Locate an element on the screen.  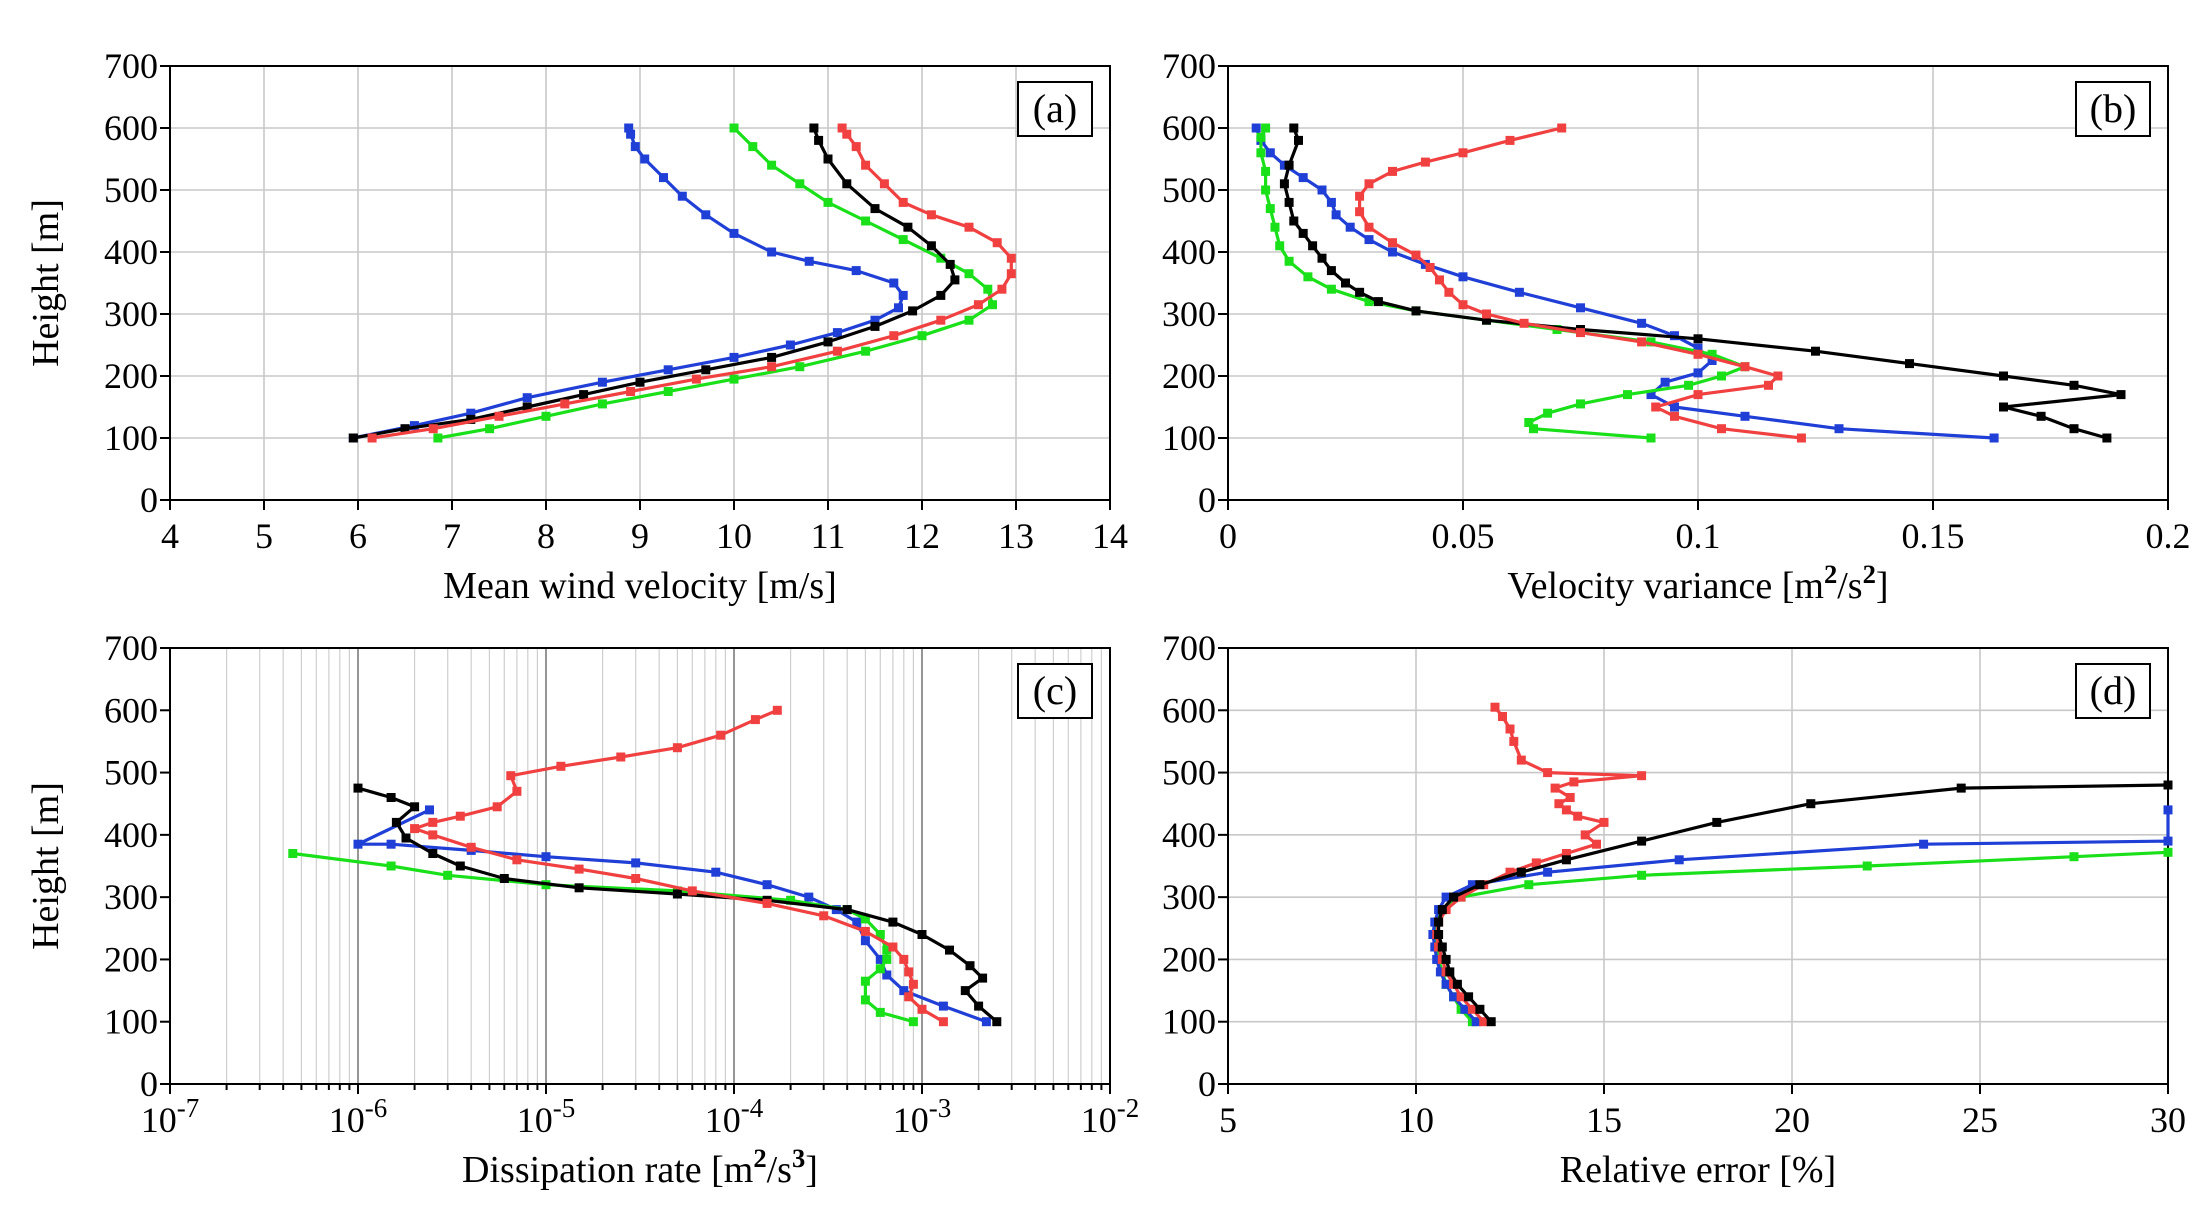
panel-tag-a: (a) is located at coordinates (1055, 109).